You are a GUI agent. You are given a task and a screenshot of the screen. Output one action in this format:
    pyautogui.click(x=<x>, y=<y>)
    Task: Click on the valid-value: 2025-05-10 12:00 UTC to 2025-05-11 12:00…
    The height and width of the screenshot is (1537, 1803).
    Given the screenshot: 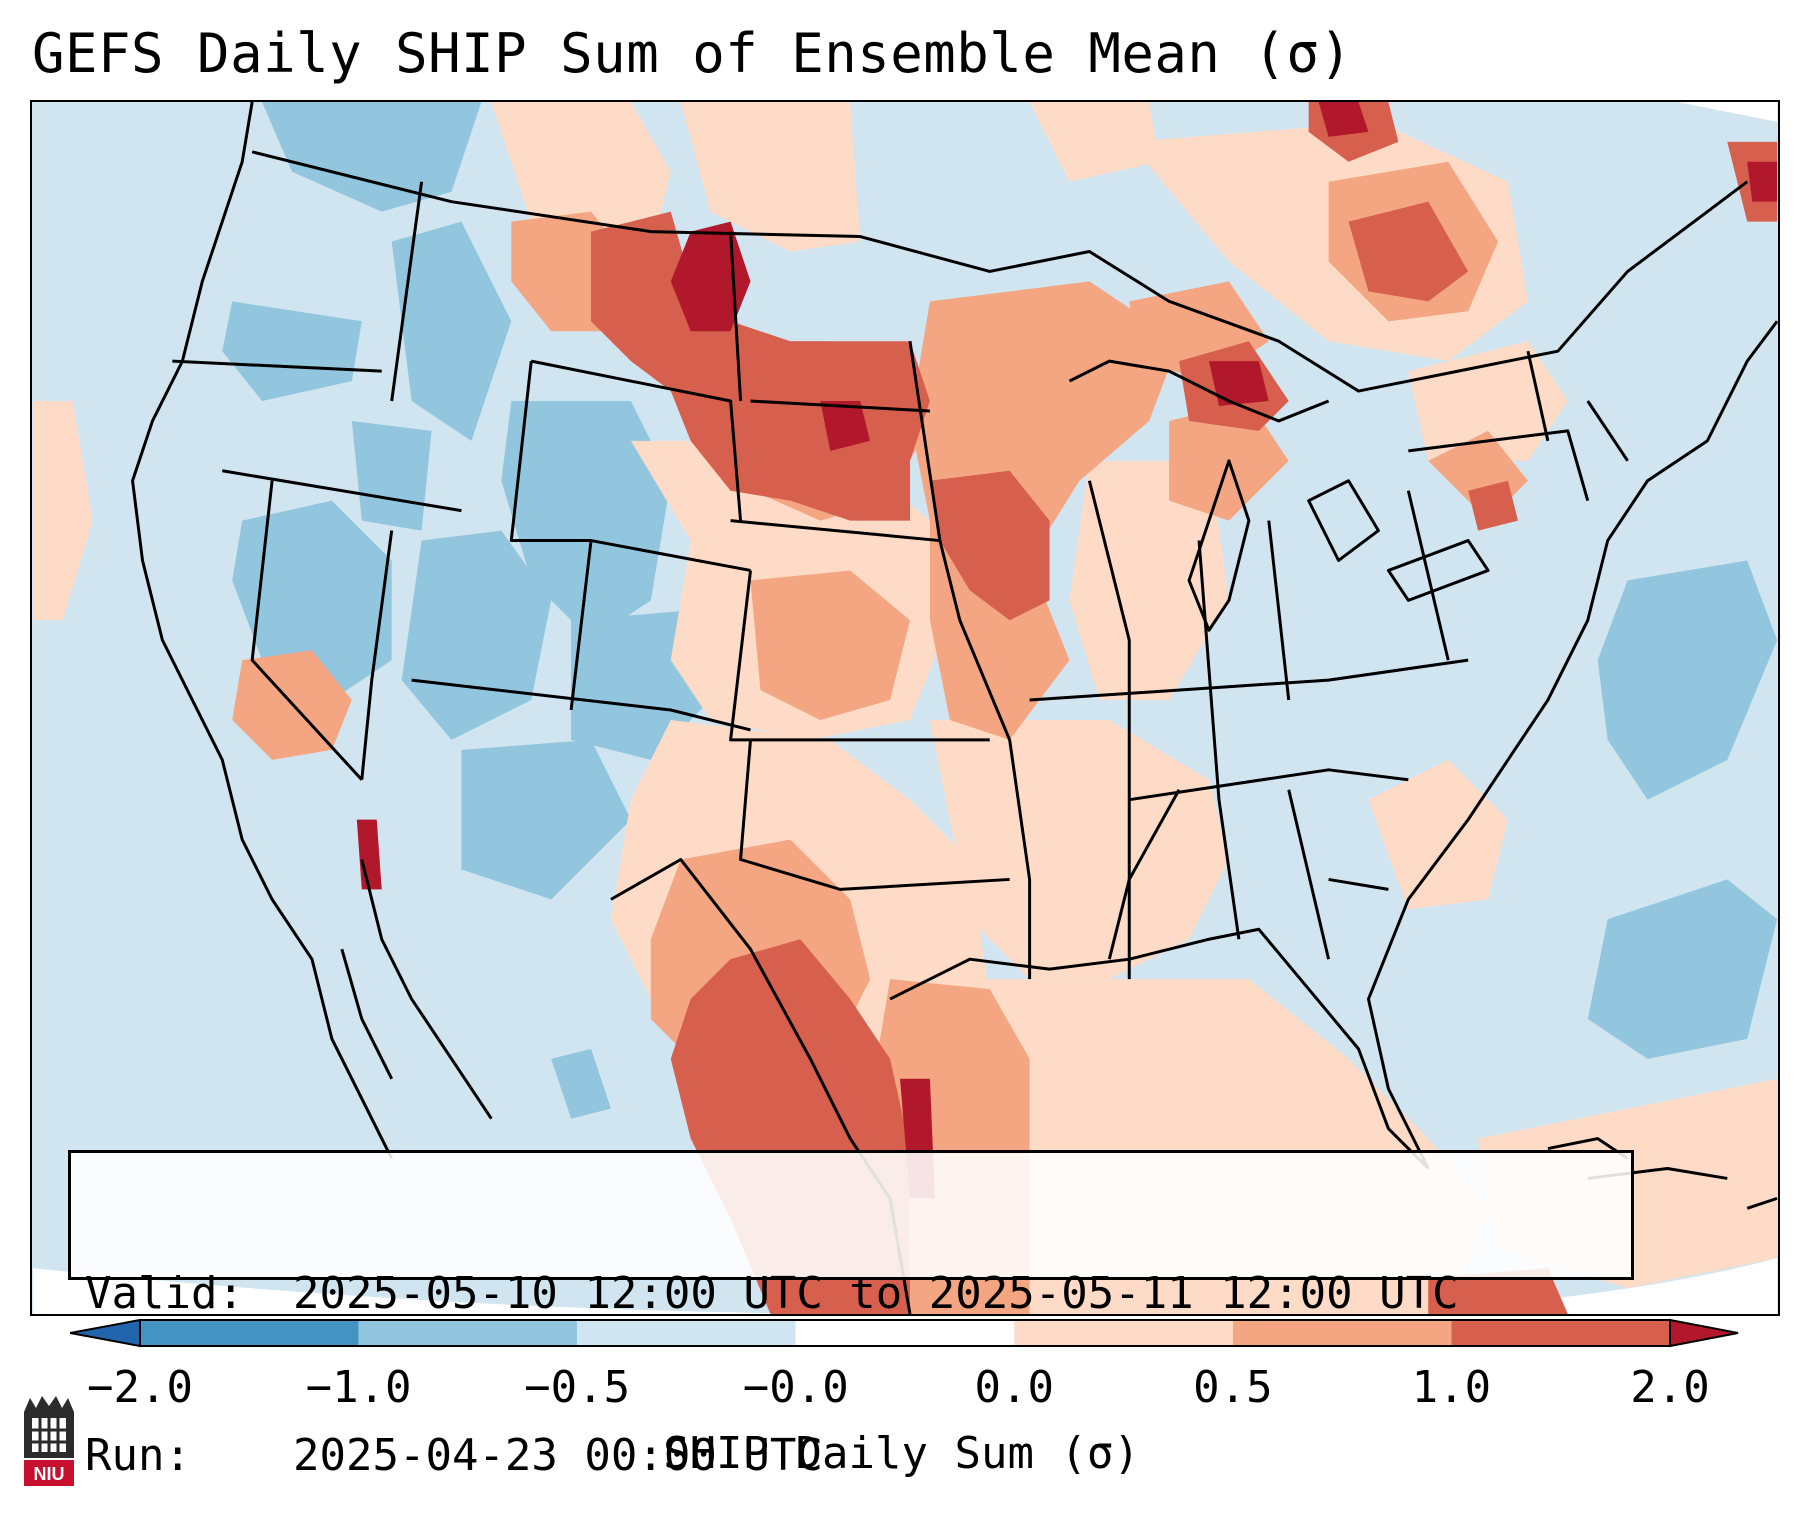 What is the action you would take?
    pyautogui.click(x=876, y=1293)
    